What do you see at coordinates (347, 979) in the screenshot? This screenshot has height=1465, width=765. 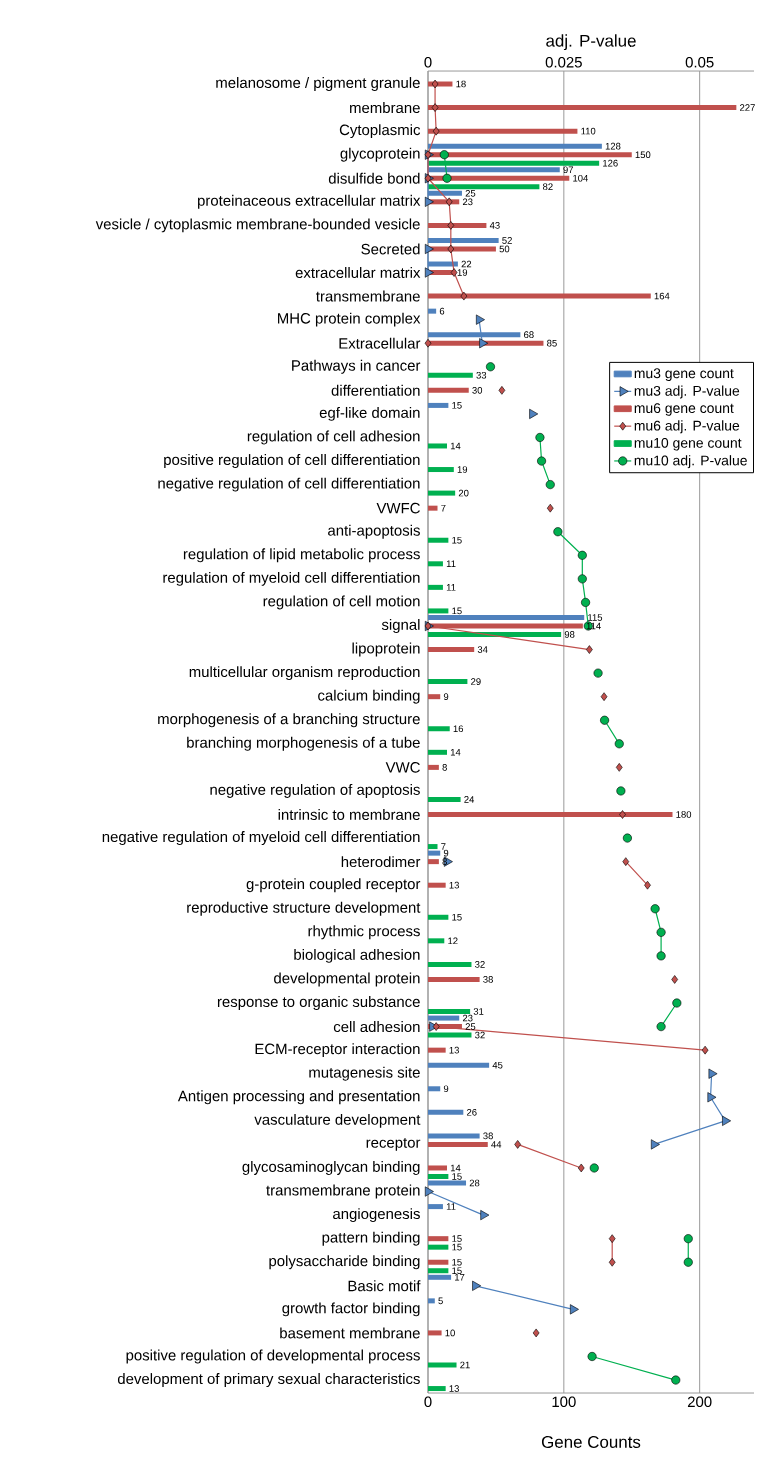 I see `y-tick-label: developmental protein` at bounding box center [347, 979].